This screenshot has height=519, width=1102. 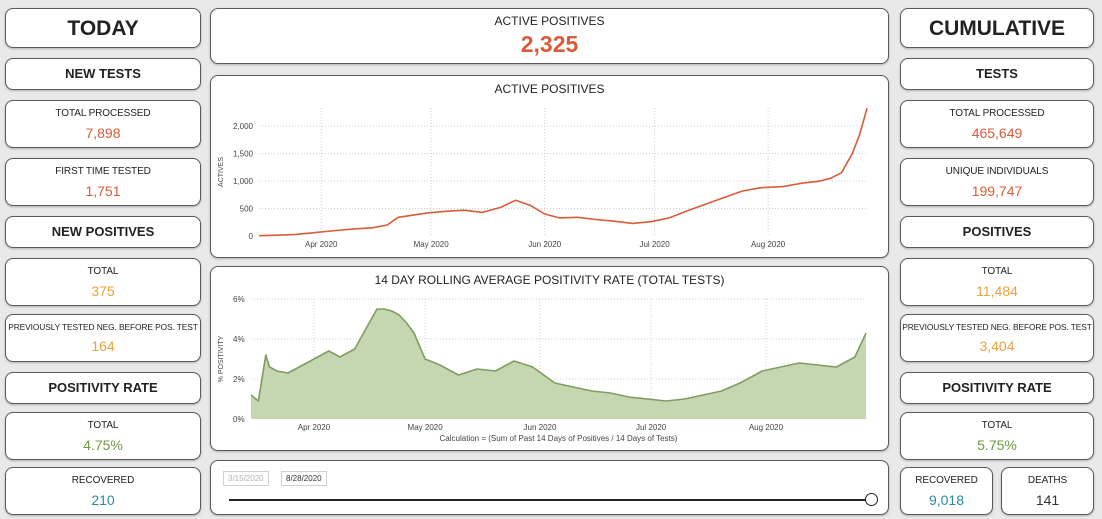 I want to click on cum-positivity-total-label: TOTAL, so click(x=997, y=425).